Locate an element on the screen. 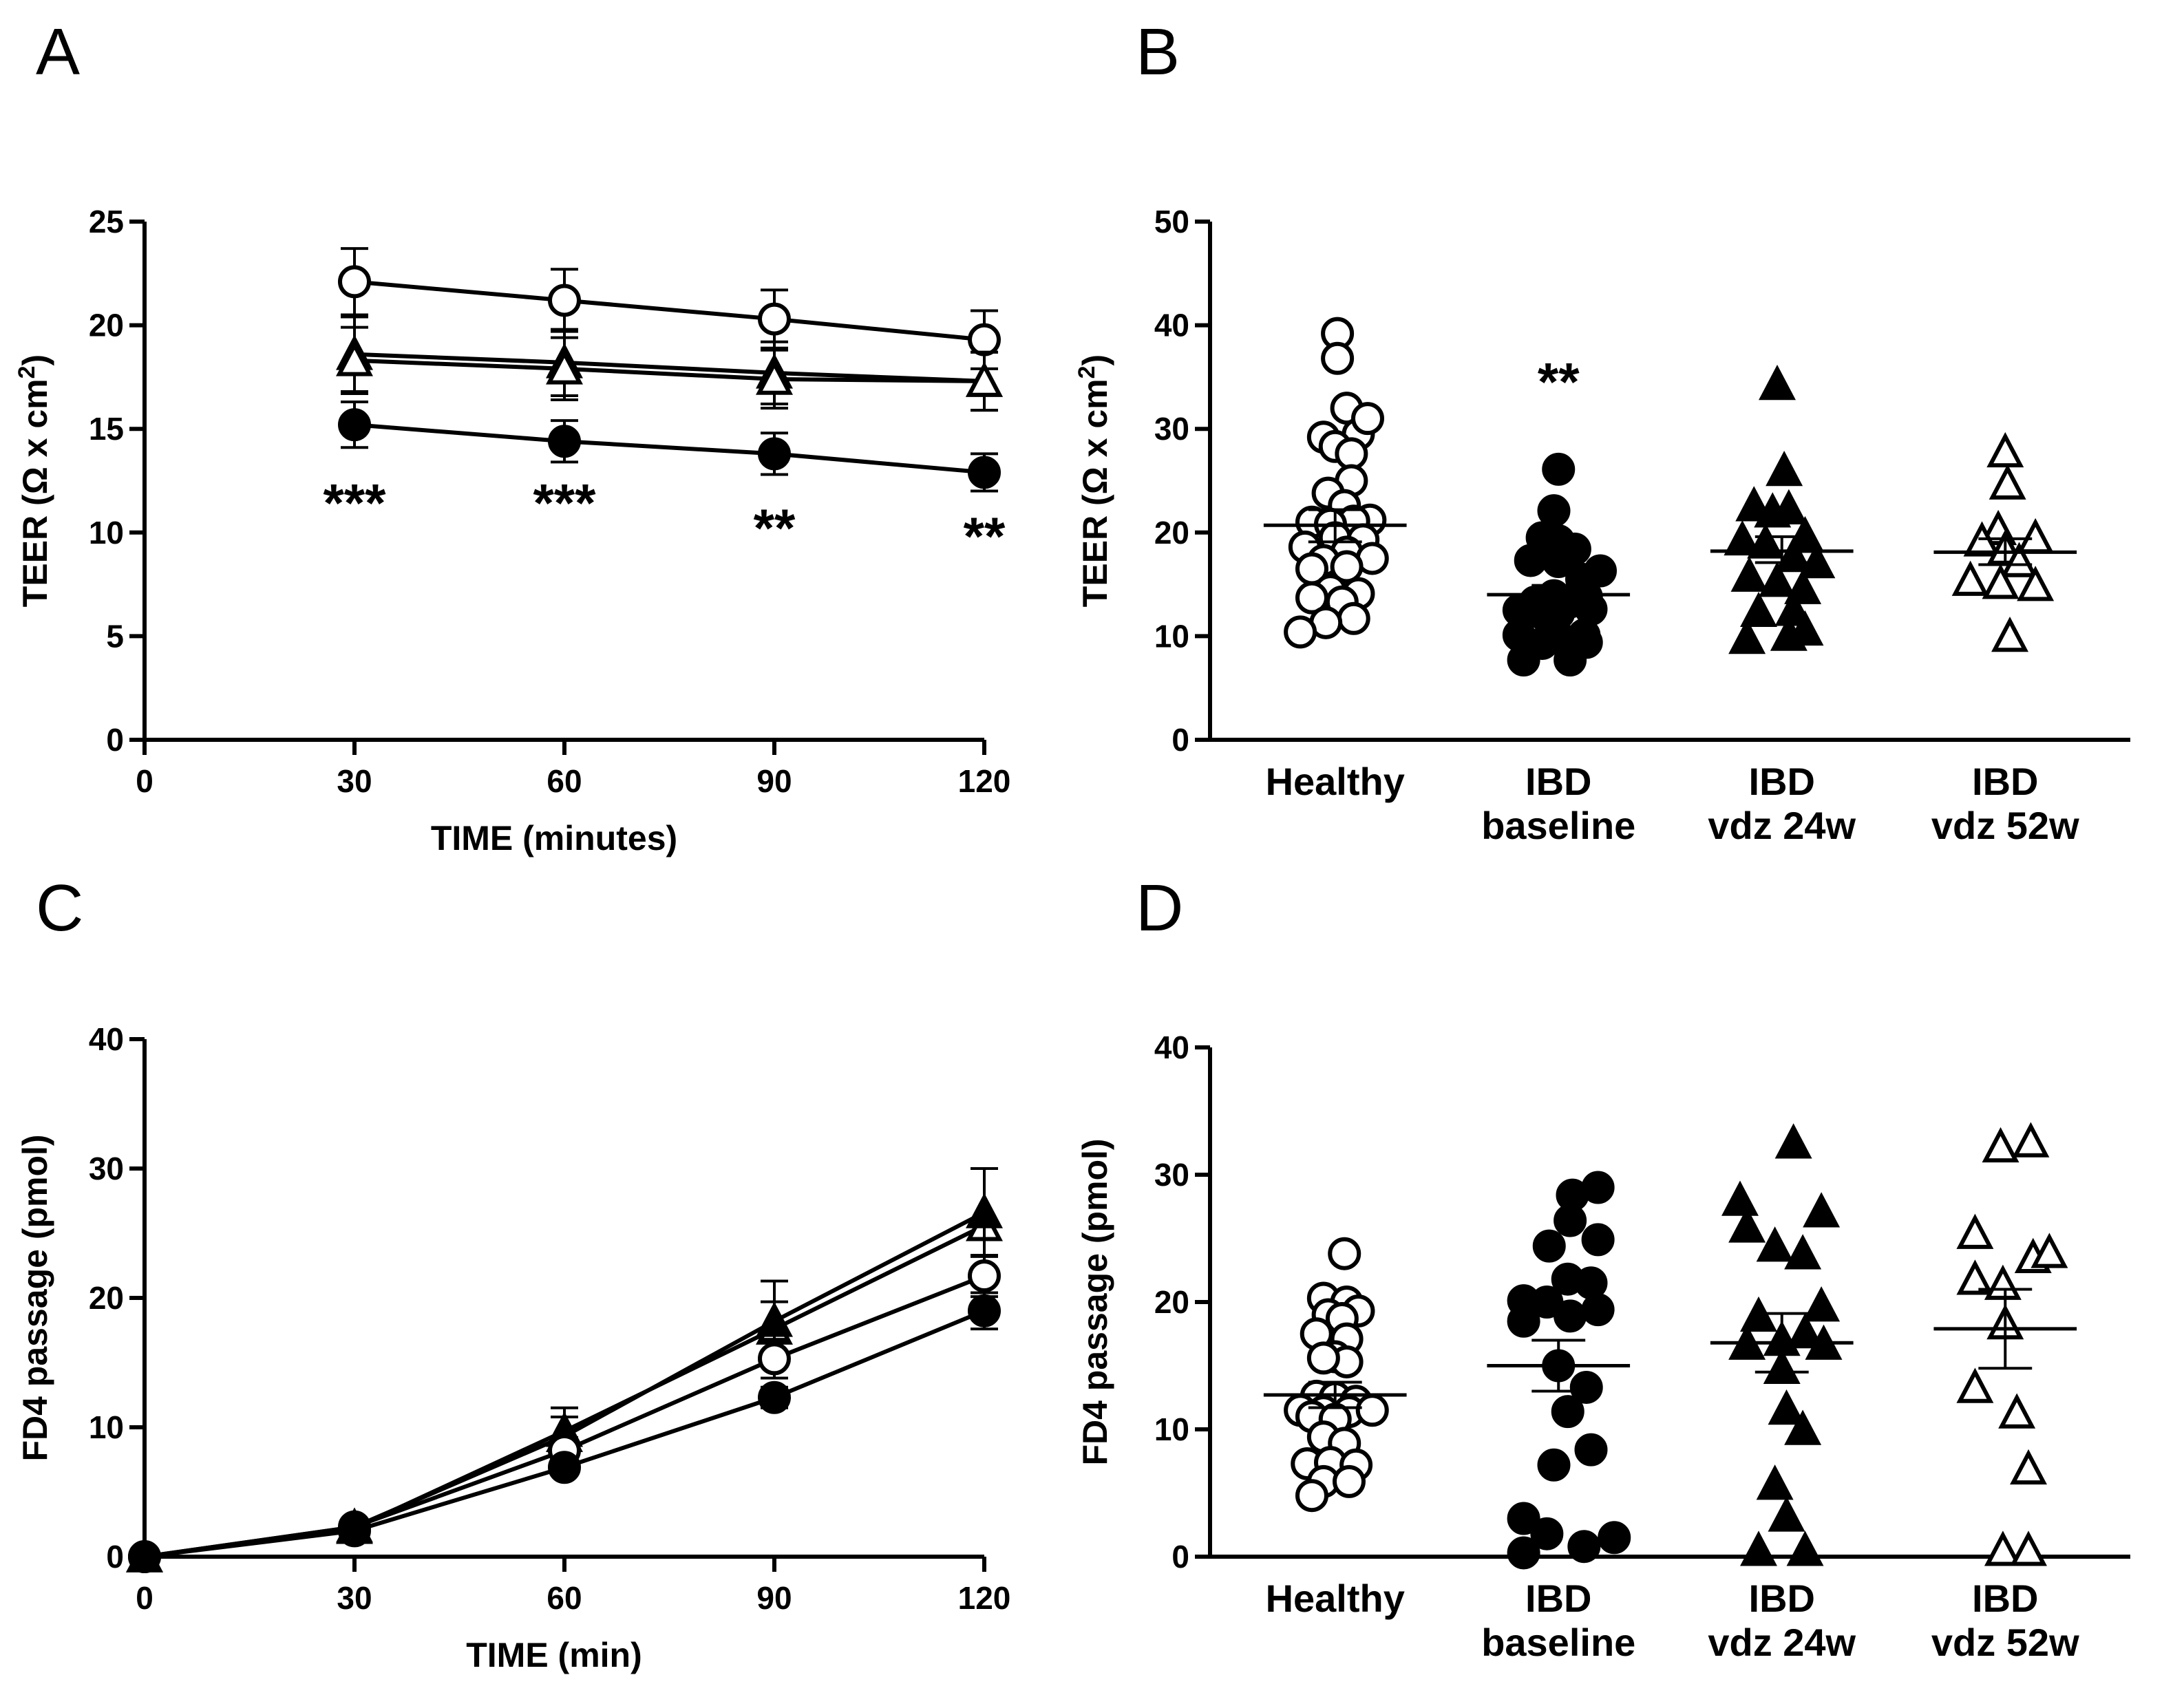  panel-label-a: A is located at coordinates (58, 52).